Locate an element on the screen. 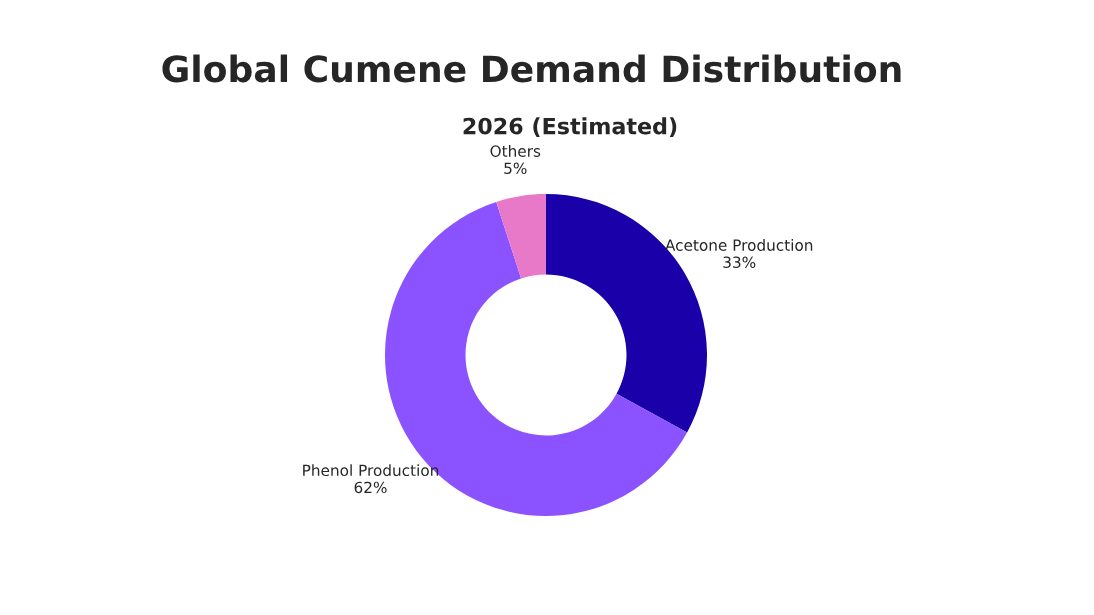  data-label: 62% is located at coordinates (370, 487).